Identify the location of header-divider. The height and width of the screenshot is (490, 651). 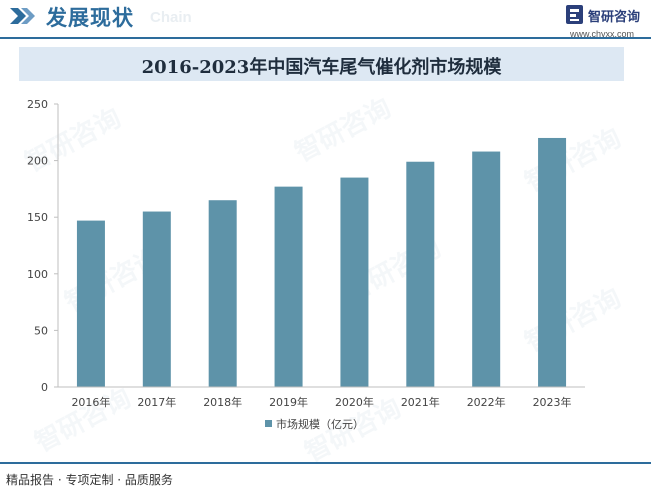
(325, 38).